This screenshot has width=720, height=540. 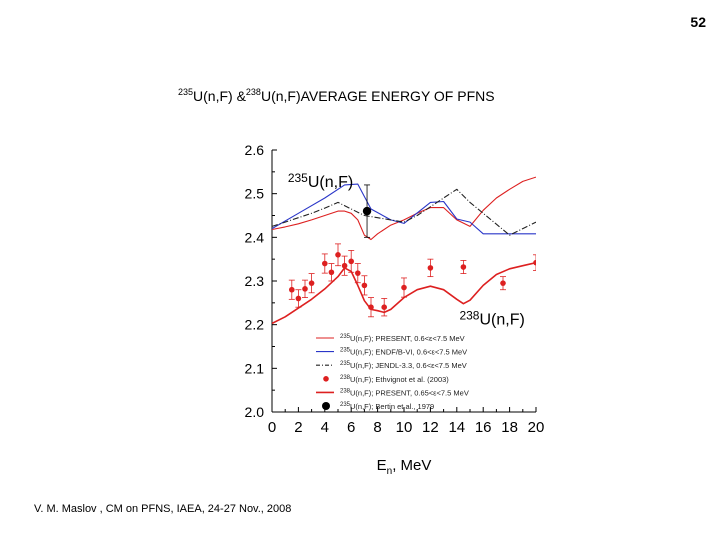 I want to click on x-tick-label: 6, so click(x=351, y=427).